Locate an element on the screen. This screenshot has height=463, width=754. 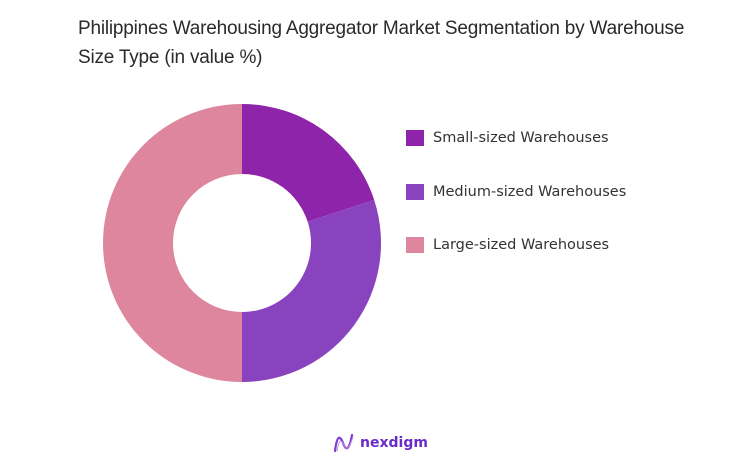
donut-slice-medium is located at coordinates (311, 291).